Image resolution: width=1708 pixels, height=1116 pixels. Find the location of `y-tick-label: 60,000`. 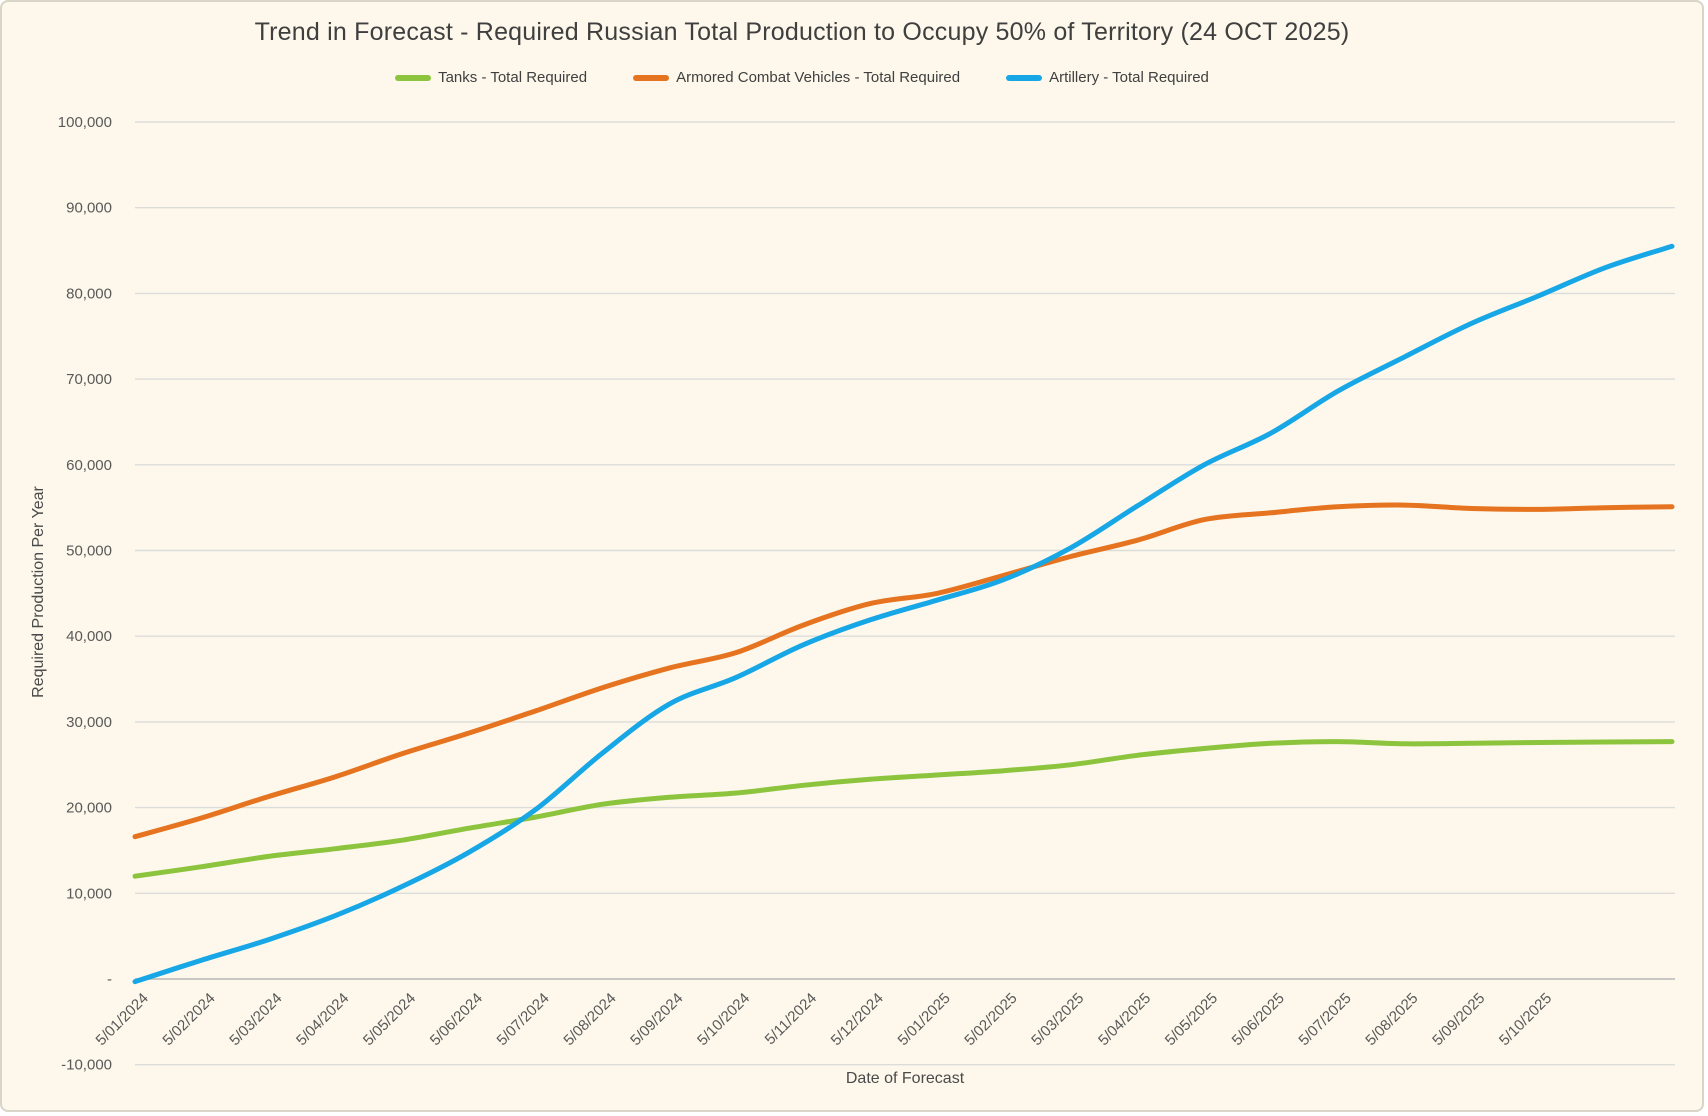

y-tick-label: 60,000 is located at coordinates (89, 465).